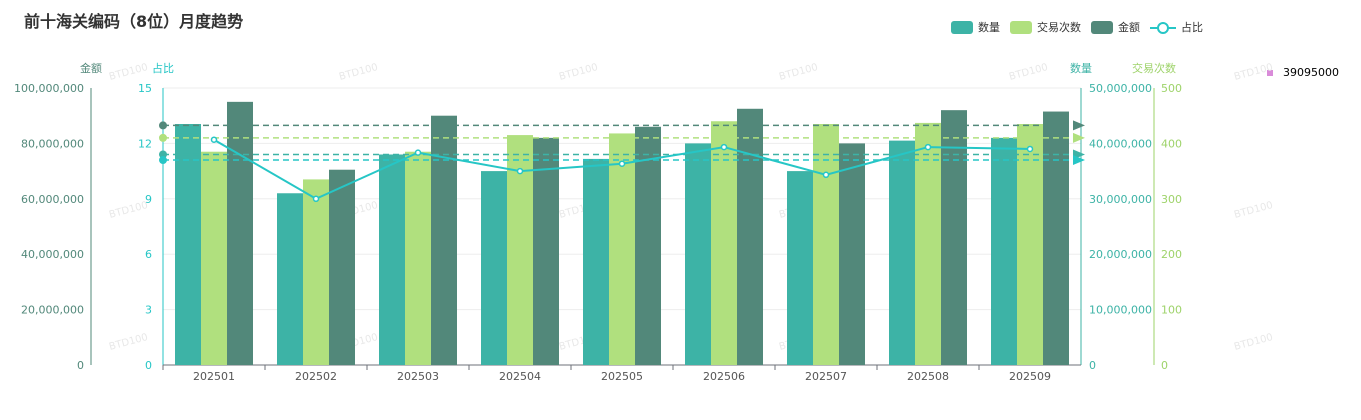 The height and width of the screenshot is (420, 1361). What do you see at coordinates (1059, 27) in the screenshot?
I see `legend-label-trades: 交易次数` at bounding box center [1059, 27].